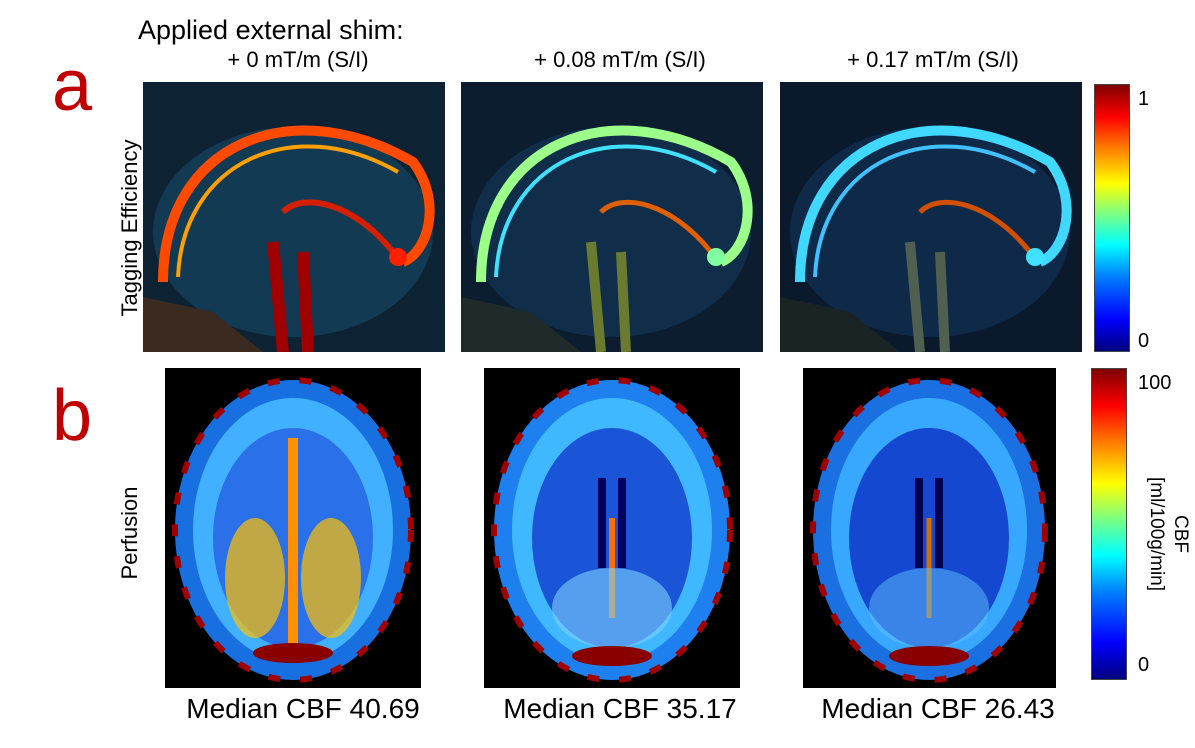 This screenshot has height=748, width=1195. What do you see at coordinates (298, 59) in the screenshot?
I see `column-title-0: + 0 mT/m (S/I)` at bounding box center [298, 59].